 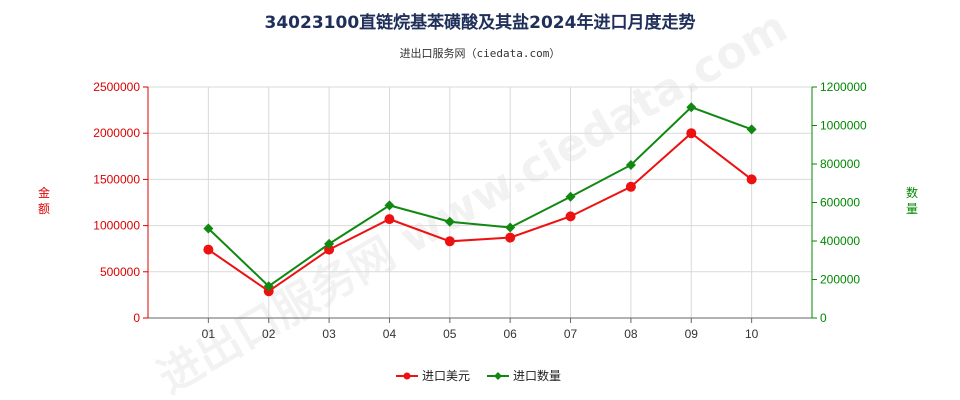 I want to click on y-right-tick-label: 1200000, so click(x=843, y=87).